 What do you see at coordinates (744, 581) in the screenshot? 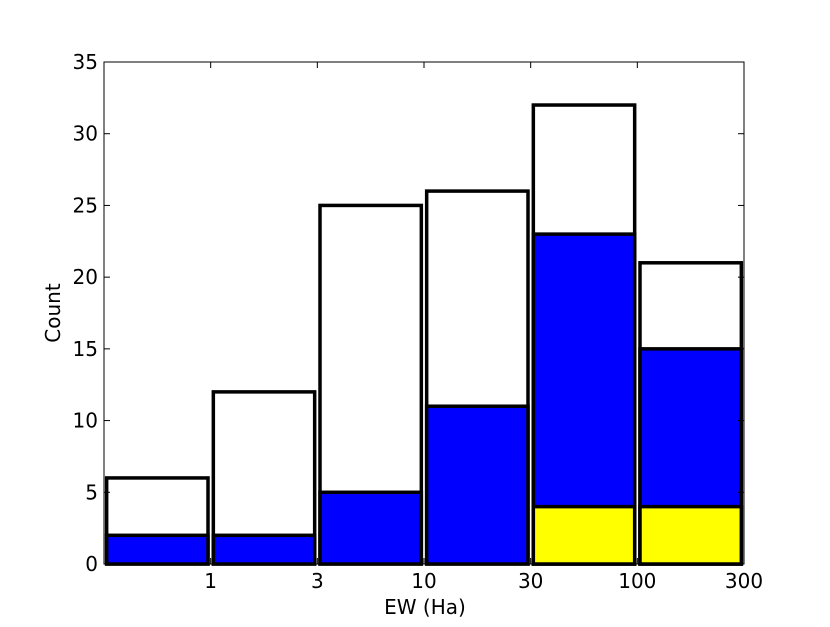
I see `x-tick-label: 300` at bounding box center [744, 581].